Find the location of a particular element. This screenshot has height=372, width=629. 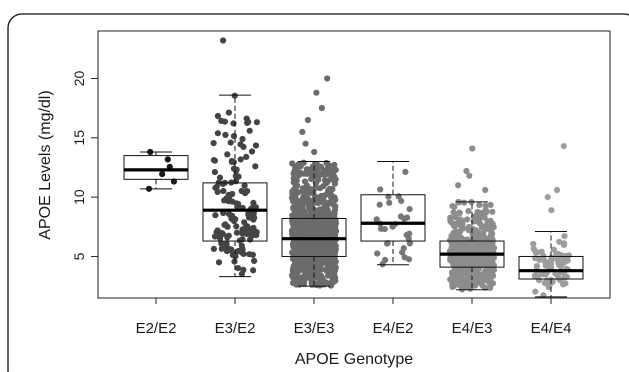

y-axis: 5 10 15 20 is located at coordinates (85, 165).